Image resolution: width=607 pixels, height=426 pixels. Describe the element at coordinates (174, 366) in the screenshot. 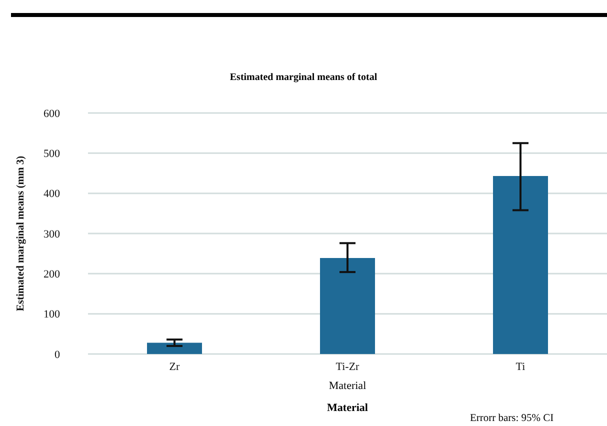

I see `x-tick-label: Zr` at that location.